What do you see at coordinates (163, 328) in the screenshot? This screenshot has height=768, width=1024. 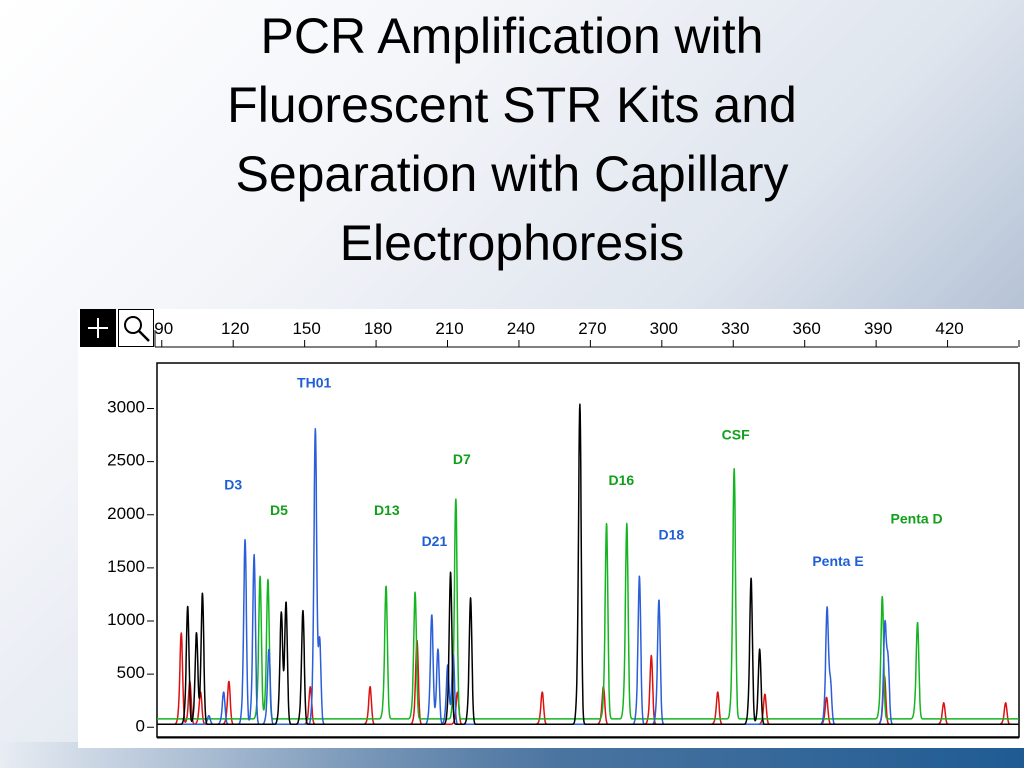 I see `x-tick-label: 90` at bounding box center [163, 328].